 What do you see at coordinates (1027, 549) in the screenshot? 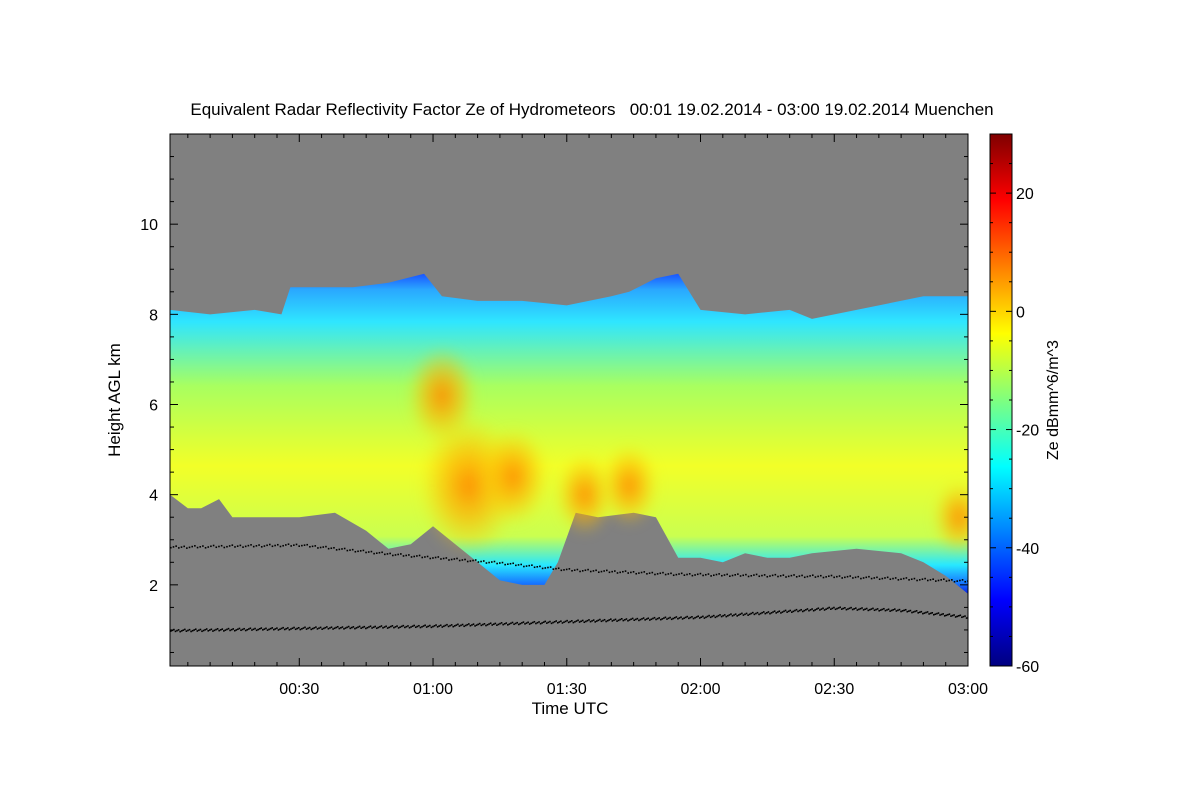
I see `colorbar-tick-label: -40` at bounding box center [1027, 549].